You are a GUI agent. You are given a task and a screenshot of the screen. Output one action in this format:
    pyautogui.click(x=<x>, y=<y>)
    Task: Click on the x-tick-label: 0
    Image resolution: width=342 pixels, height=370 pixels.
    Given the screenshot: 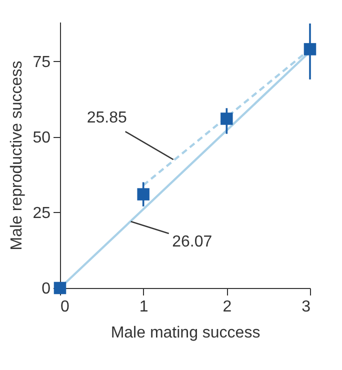 What is the action you would take?
    pyautogui.click(x=65, y=307)
    